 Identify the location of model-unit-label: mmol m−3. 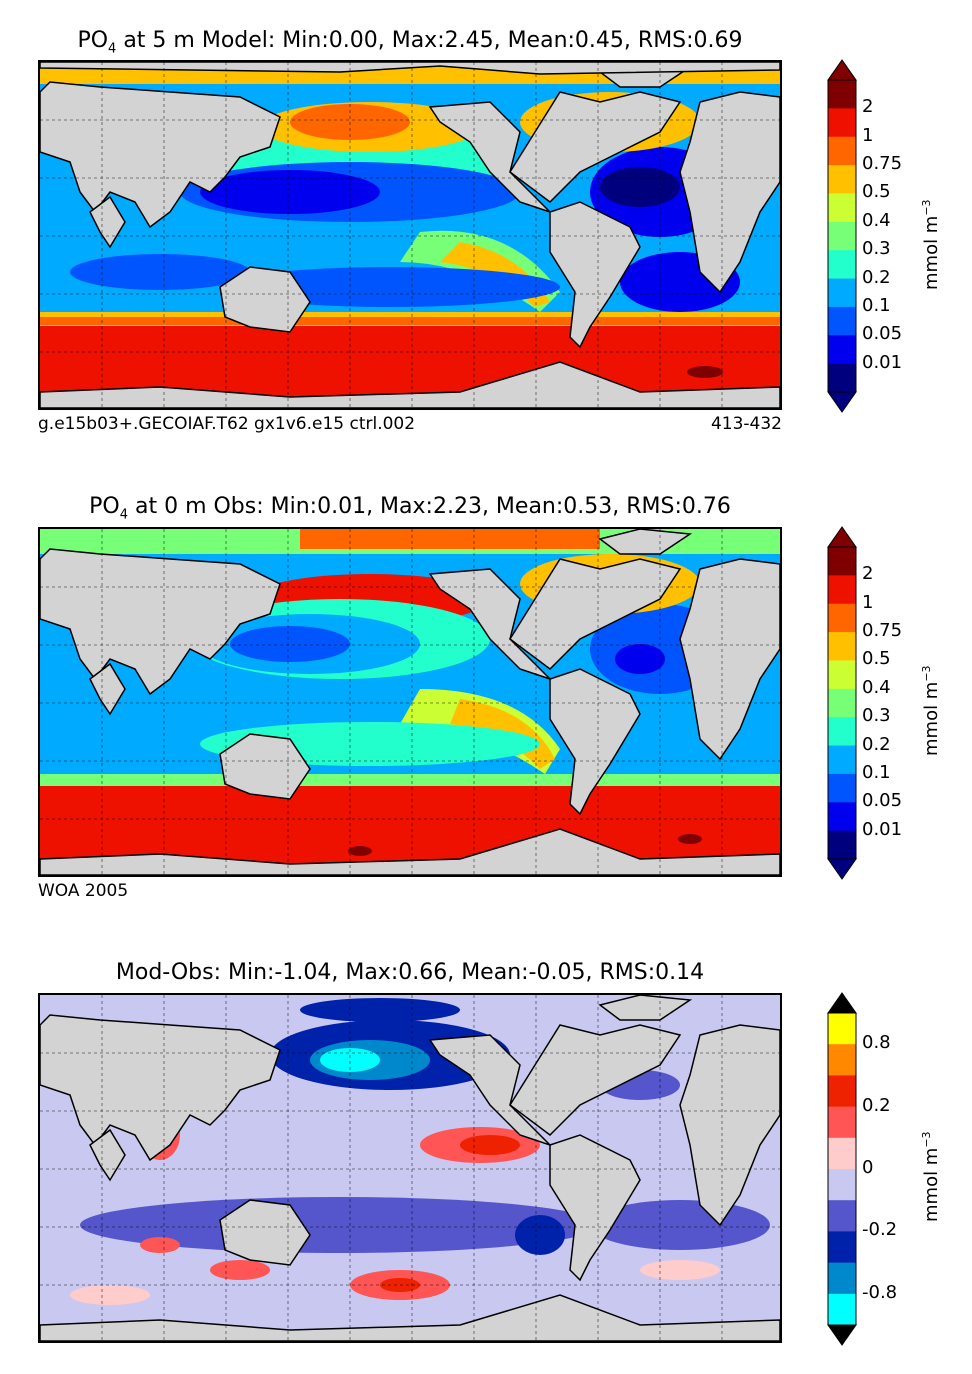
(931, 244).